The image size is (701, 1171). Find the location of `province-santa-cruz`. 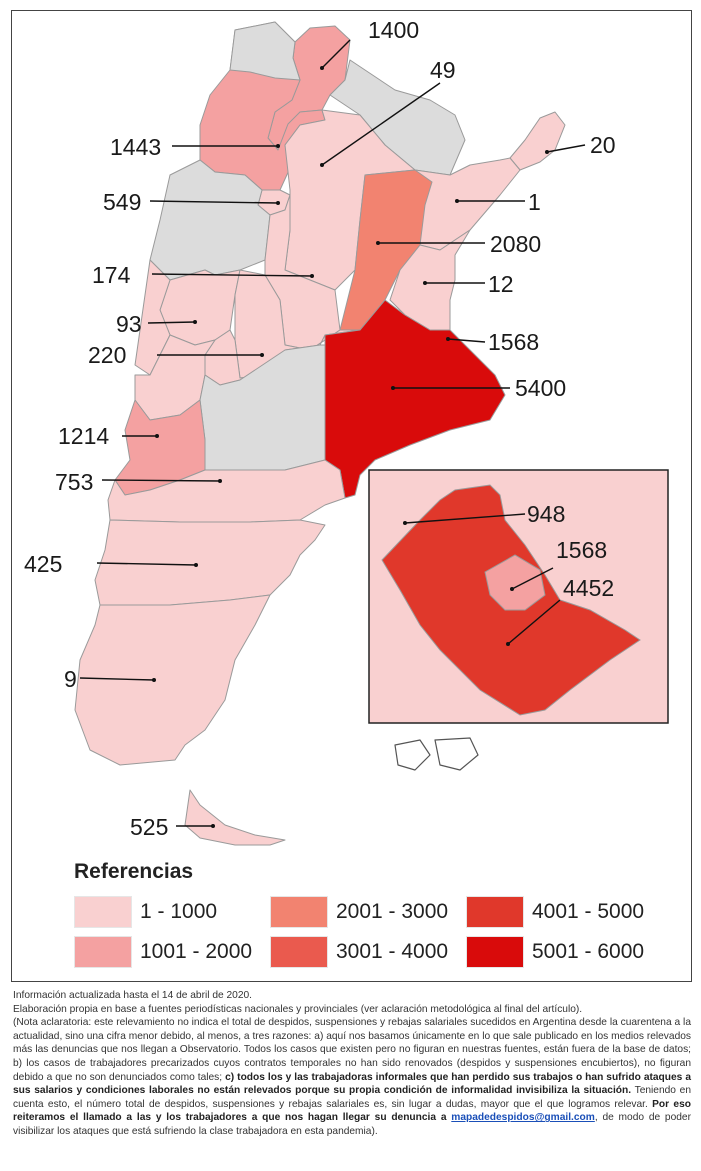

province-santa-cruz is located at coordinates (172, 680).